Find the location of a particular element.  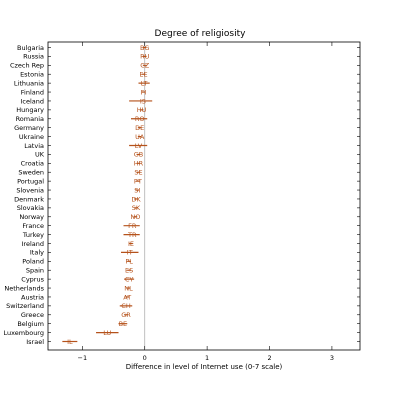

point-label-no: NO is located at coordinates (135, 217).